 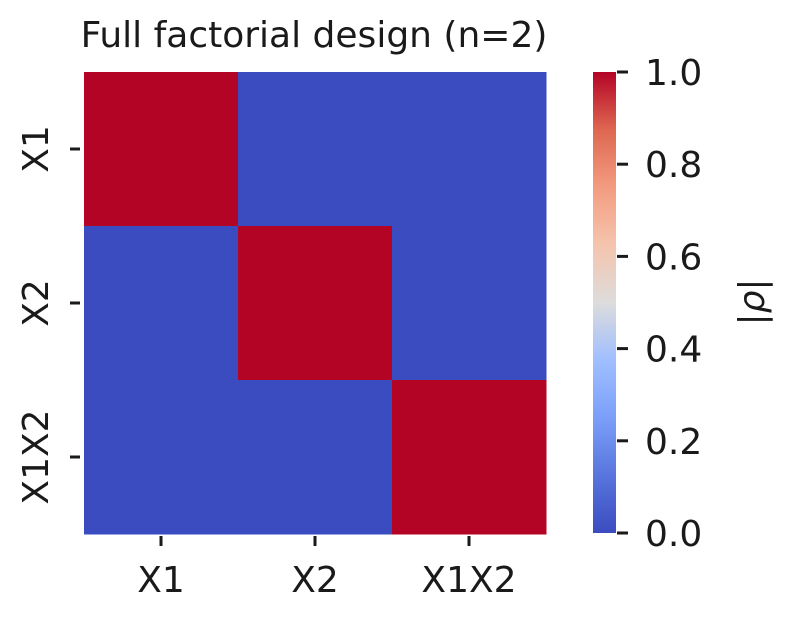 I want to click on colorbar-tick-label: 1.0, so click(x=673, y=73).